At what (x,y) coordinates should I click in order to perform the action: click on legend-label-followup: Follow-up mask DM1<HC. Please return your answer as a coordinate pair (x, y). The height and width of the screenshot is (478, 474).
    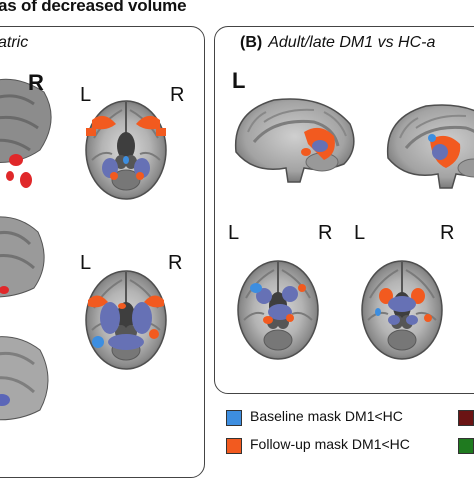
    Looking at the image, I should click on (330, 444).